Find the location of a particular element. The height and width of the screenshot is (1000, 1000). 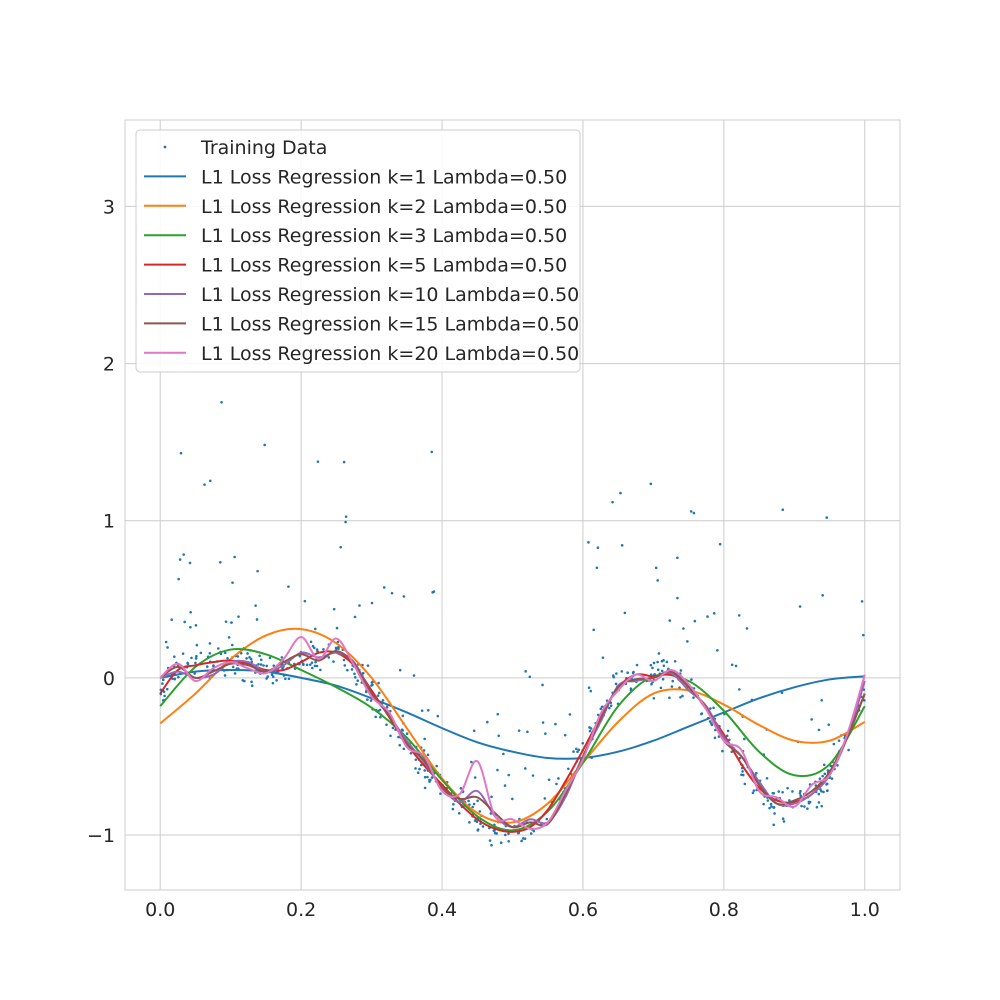

y-tick-label: 1 is located at coordinates (109, 522).